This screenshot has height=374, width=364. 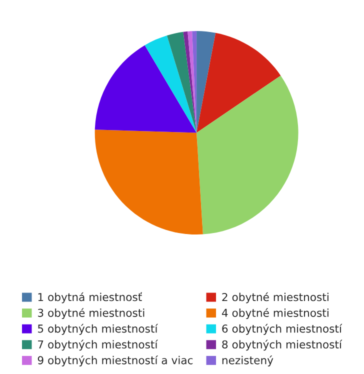 What do you see at coordinates (98, 345) in the screenshot?
I see `legend-label: 7 obytných miestností` at bounding box center [98, 345].